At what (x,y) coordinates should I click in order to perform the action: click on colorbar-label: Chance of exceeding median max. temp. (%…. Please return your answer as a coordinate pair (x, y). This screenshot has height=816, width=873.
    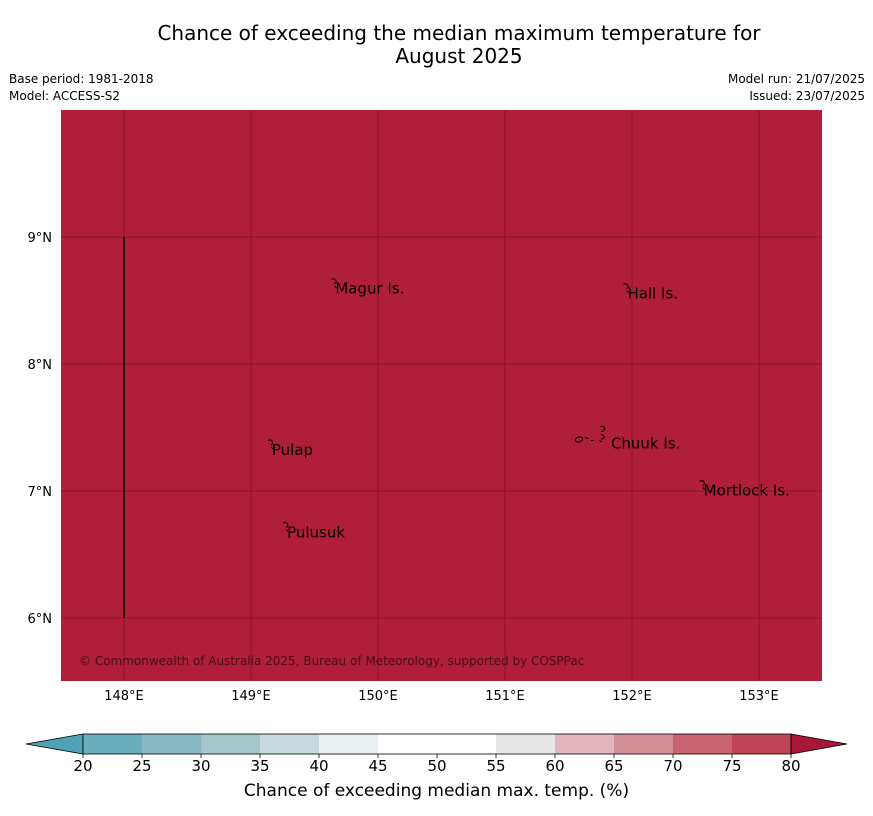
    Looking at the image, I should click on (436, 791).